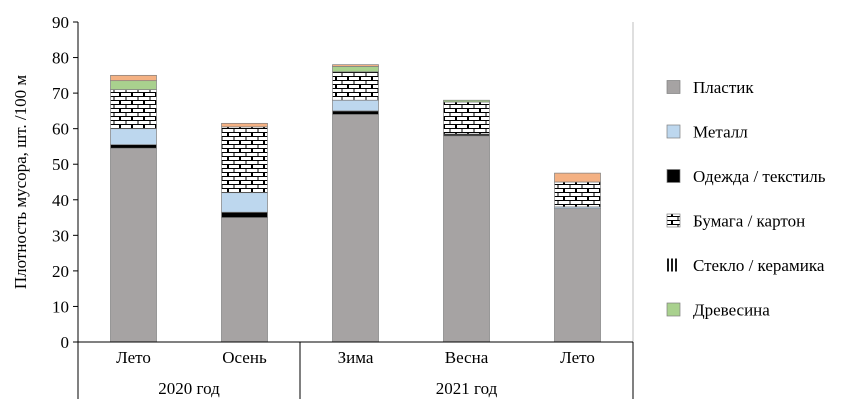  Describe the element at coordinates (467, 388) in the screenshot. I see `x-group-label: 2021 год` at that location.